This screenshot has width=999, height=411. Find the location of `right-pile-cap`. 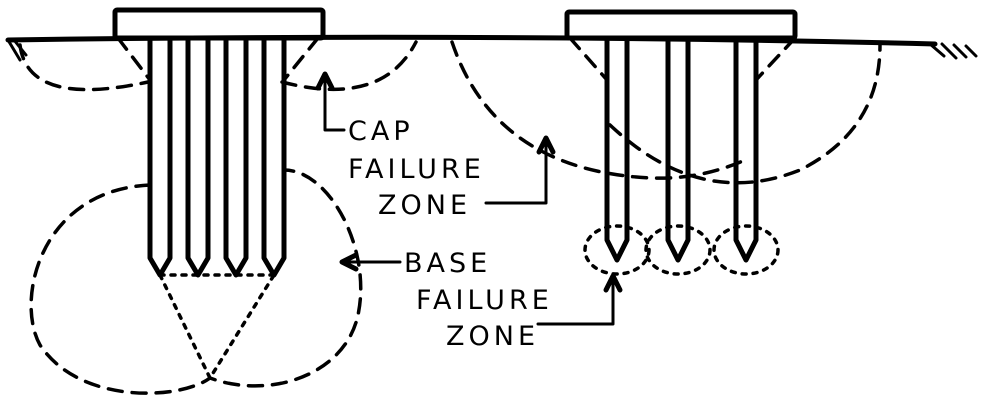

right-pile-cap is located at coordinates (681, 25).